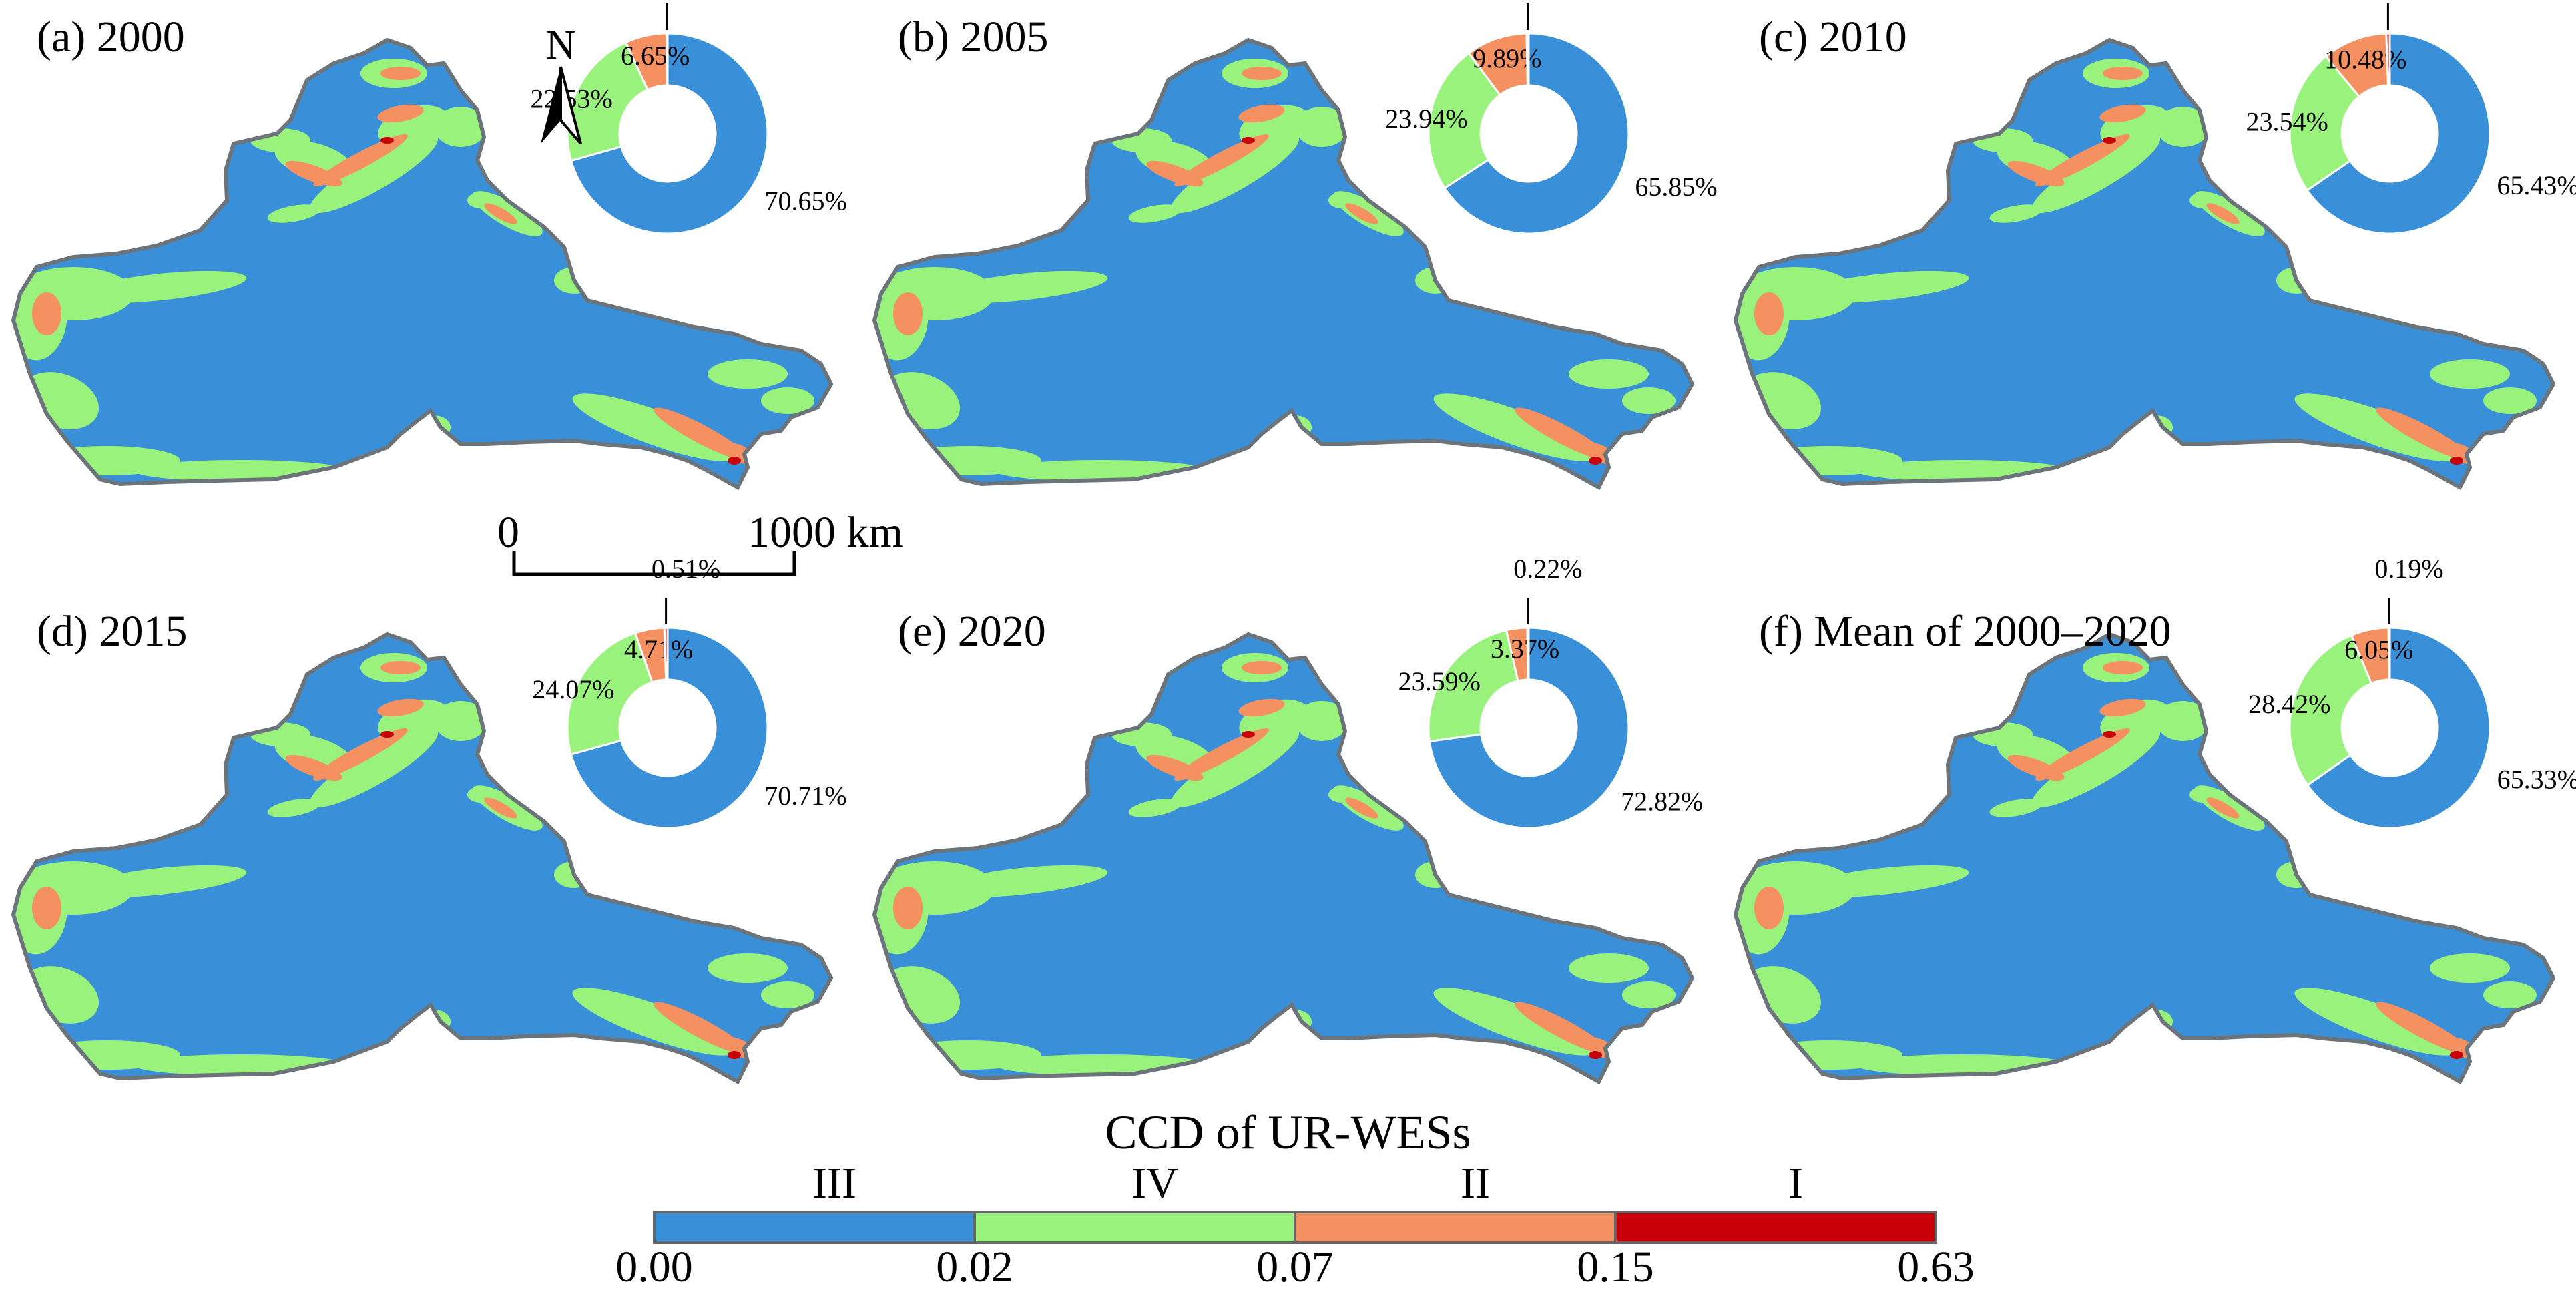  What do you see at coordinates (654, 1267) in the screenshot?
I see `legend-tick-label: 0.00` at bounding box center [654, 1267].